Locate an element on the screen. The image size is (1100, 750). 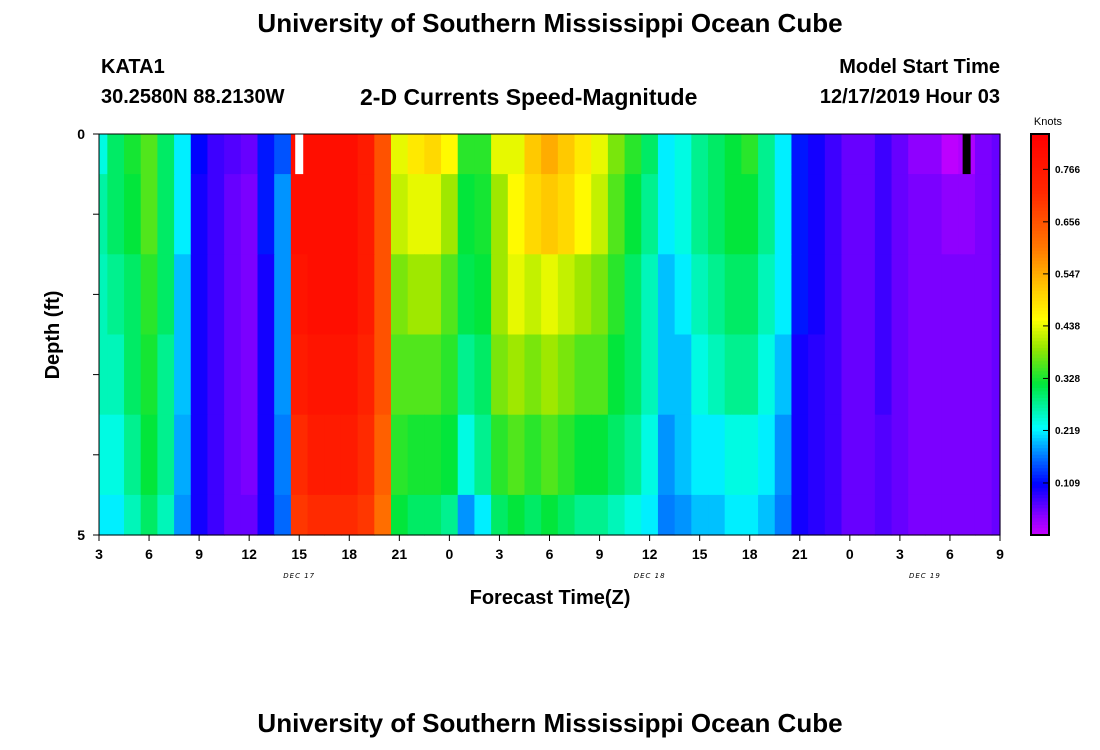
x-tick-label: 18 is located at coordinates (750, 554).